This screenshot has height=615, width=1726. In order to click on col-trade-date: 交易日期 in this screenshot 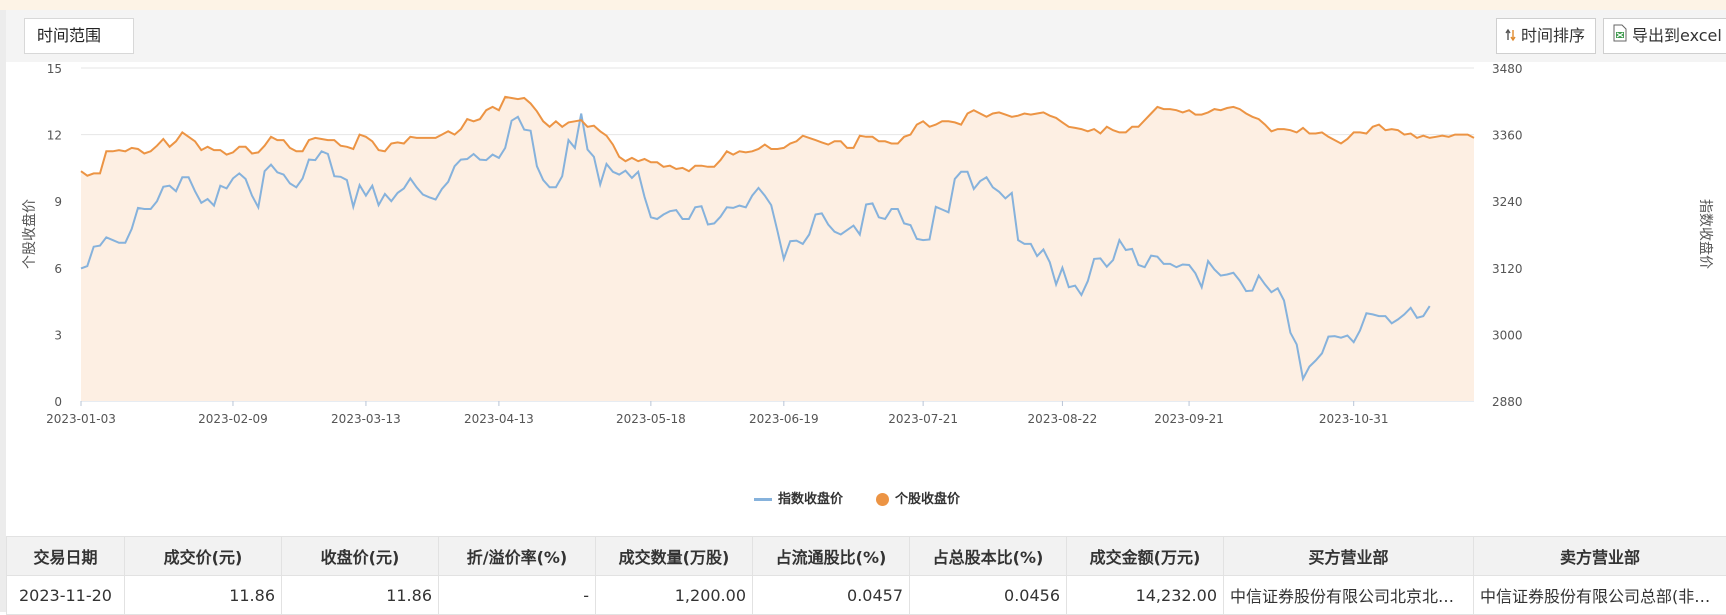, I will do `click(66, 556)`.